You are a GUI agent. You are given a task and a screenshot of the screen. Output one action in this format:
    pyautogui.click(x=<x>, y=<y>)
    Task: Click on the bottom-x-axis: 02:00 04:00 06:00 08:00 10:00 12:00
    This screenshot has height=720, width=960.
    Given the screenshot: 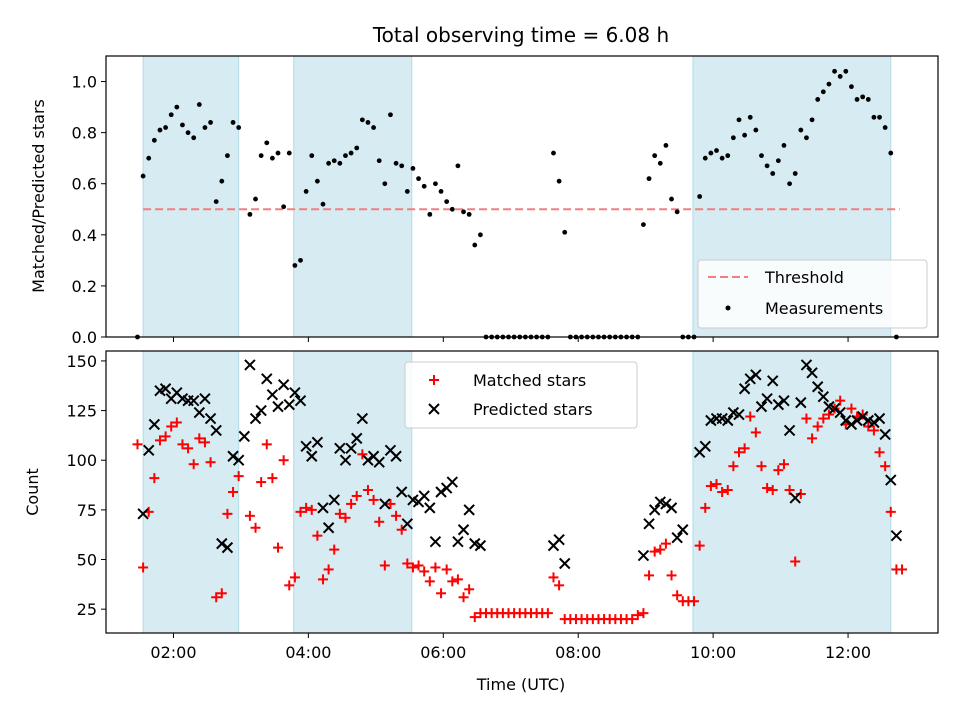 What is the action you would take?
    pyautogui.click(x=510, y=647)
    